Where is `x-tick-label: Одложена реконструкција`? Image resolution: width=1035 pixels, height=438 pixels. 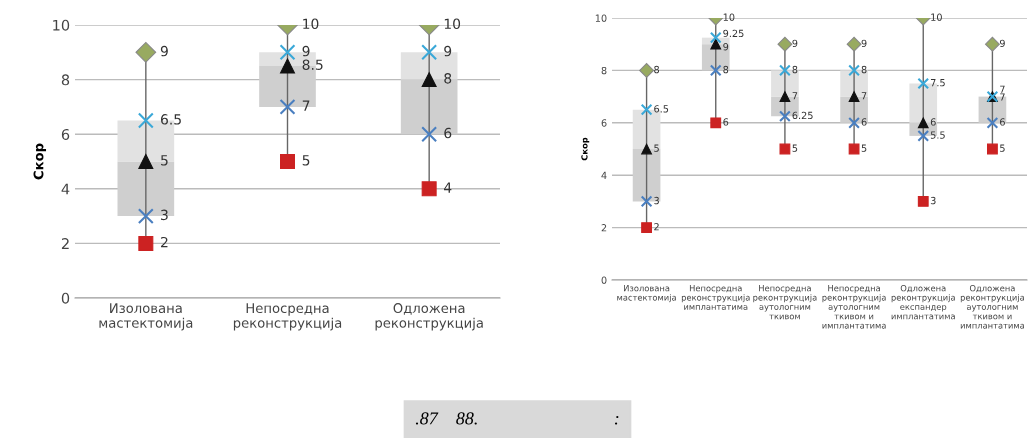
x-tick-label: Одложена реконструкција is located at coordinates (429, 317).